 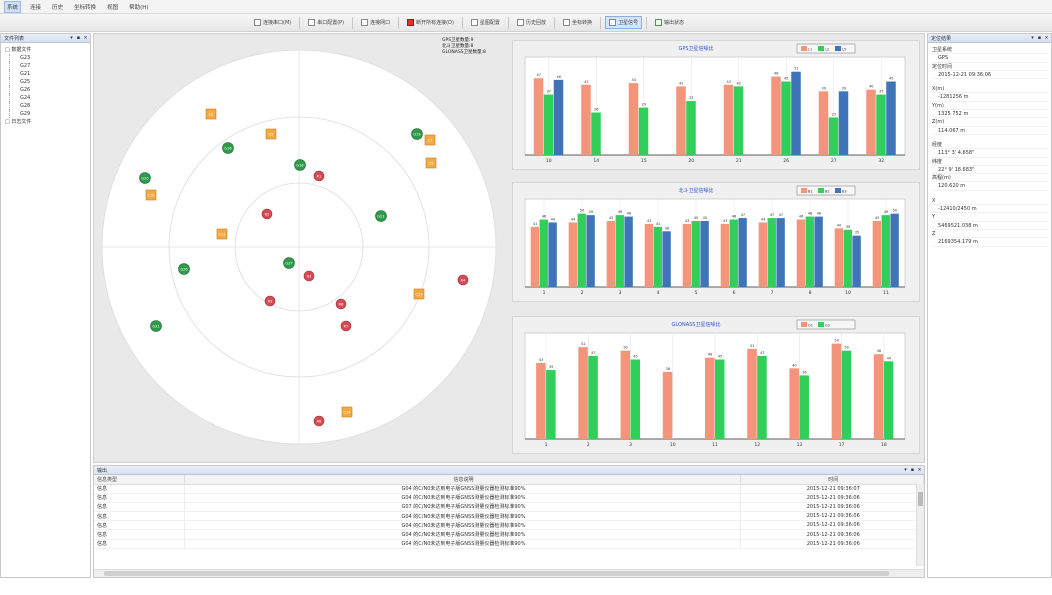 I want to click on tree-file-item: G28, so click(x=47, y=106).